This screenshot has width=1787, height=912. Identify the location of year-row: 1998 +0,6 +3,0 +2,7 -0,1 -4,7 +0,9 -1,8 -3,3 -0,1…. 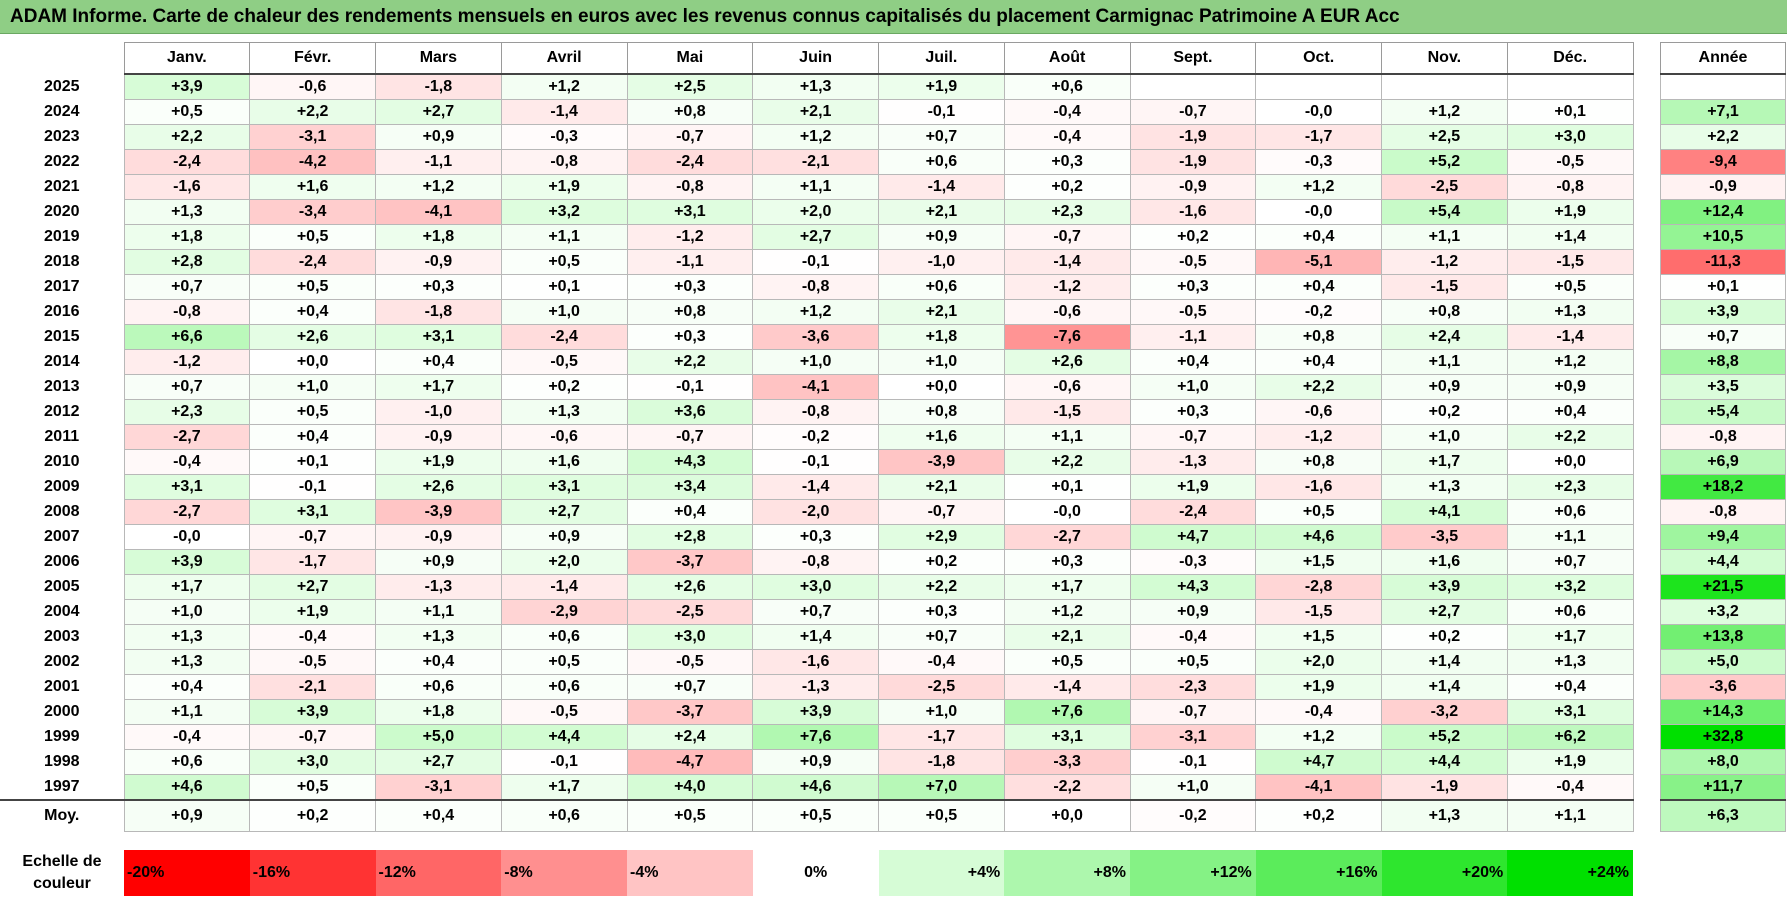
(817, 762).